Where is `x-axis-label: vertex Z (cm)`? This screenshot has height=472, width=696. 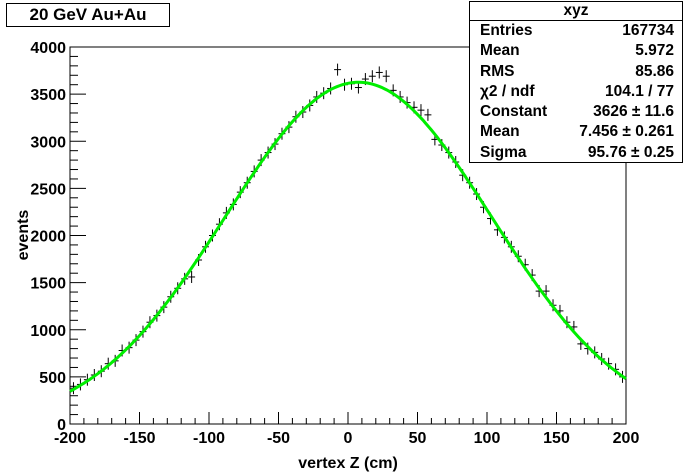
x-axis-label: vertex Z (cm) is located at coordinates (348, 463).